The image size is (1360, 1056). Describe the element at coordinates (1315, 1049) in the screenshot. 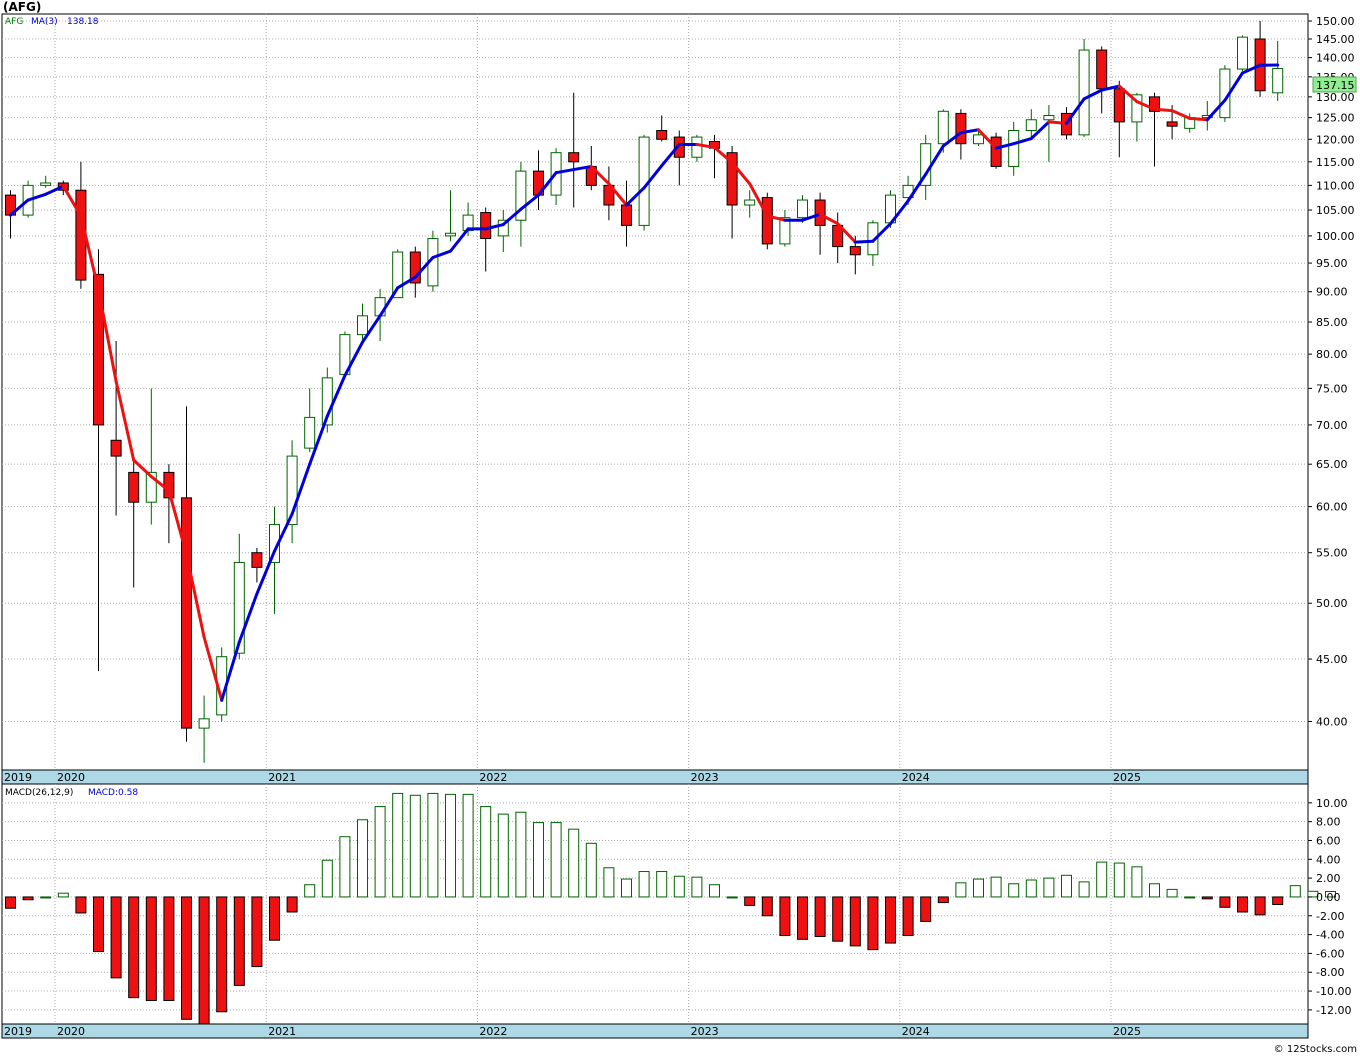

I see `credit-label: © 12Stocks.com` at that location.